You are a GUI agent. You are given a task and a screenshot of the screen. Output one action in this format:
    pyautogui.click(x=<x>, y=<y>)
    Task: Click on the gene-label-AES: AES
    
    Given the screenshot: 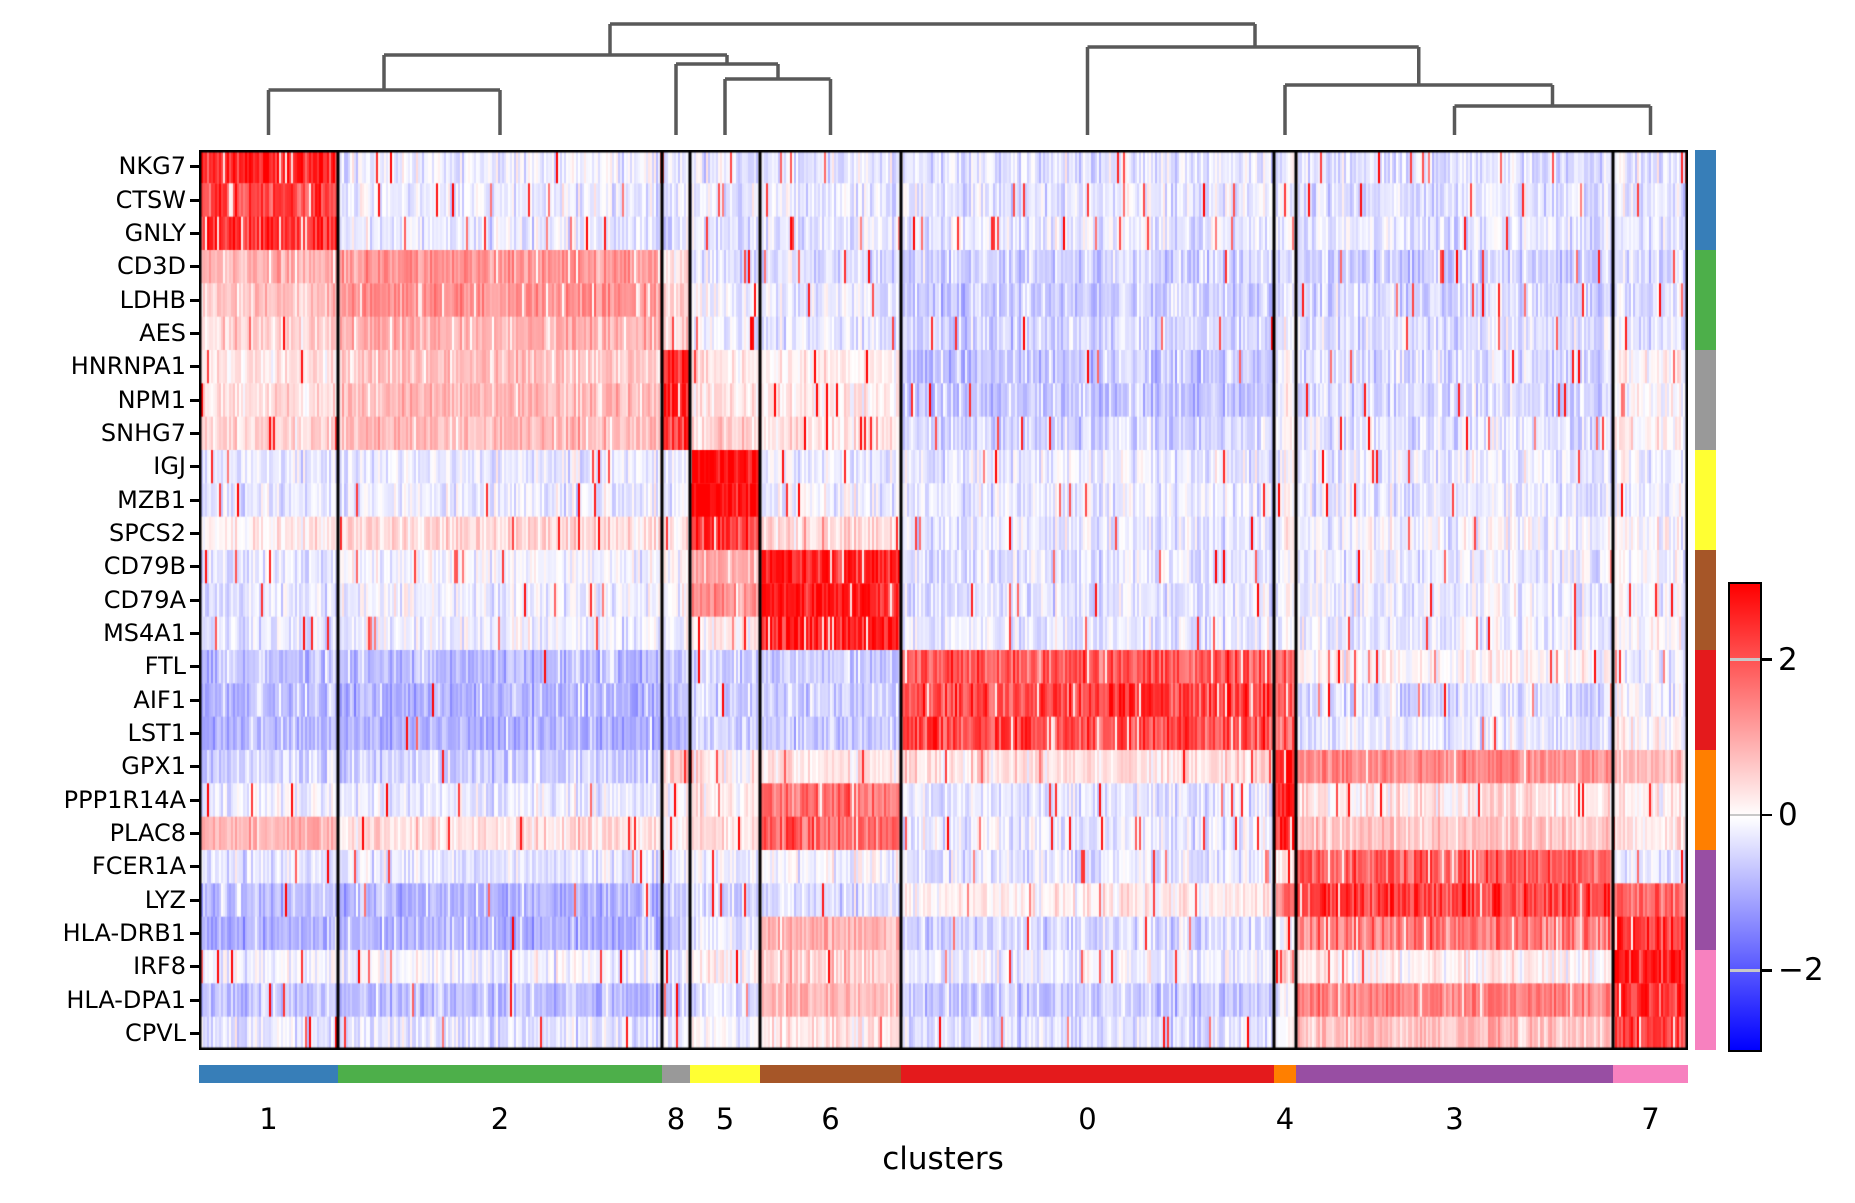 What is the action you would take?
    pyautogui.click(x=162, y=332)
    